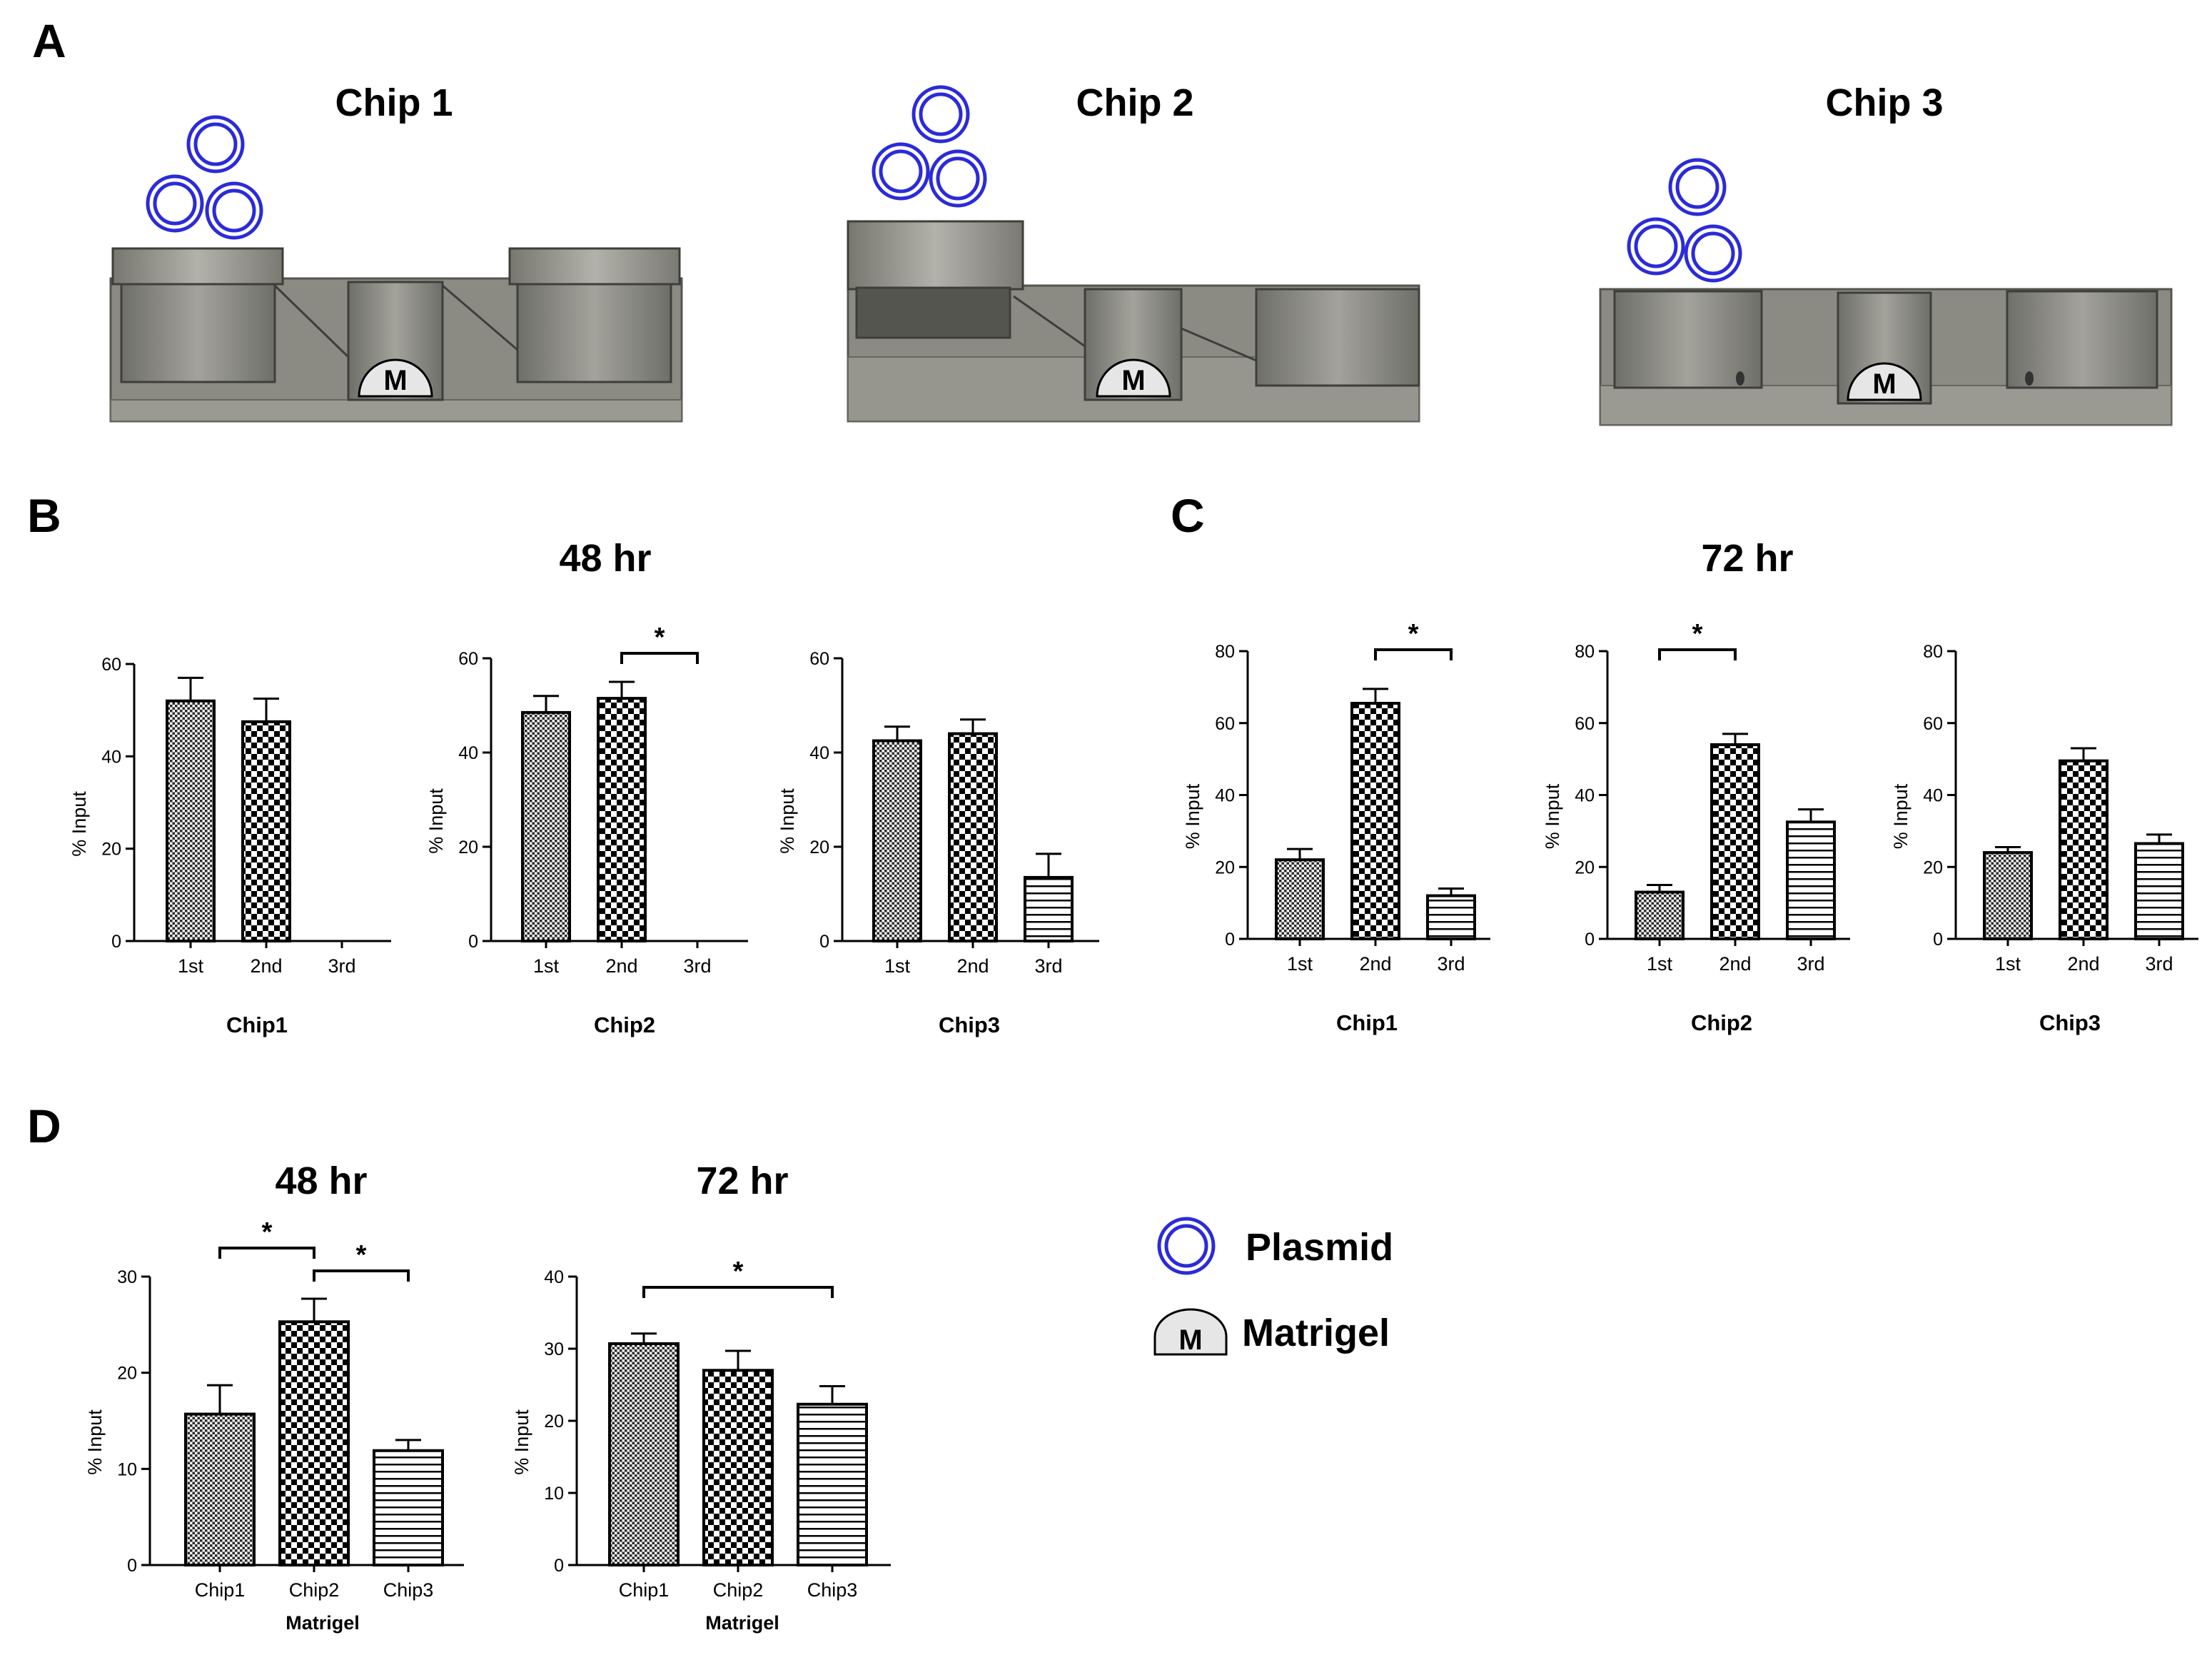  What do you see at coordinates (274, 1425) in the screenshot?
I see `chart-d-48hr: 0 10 20 30 % Input Chip1 Chip2 Chip3 Matrigel * *` at bounding box center [274, 1425].